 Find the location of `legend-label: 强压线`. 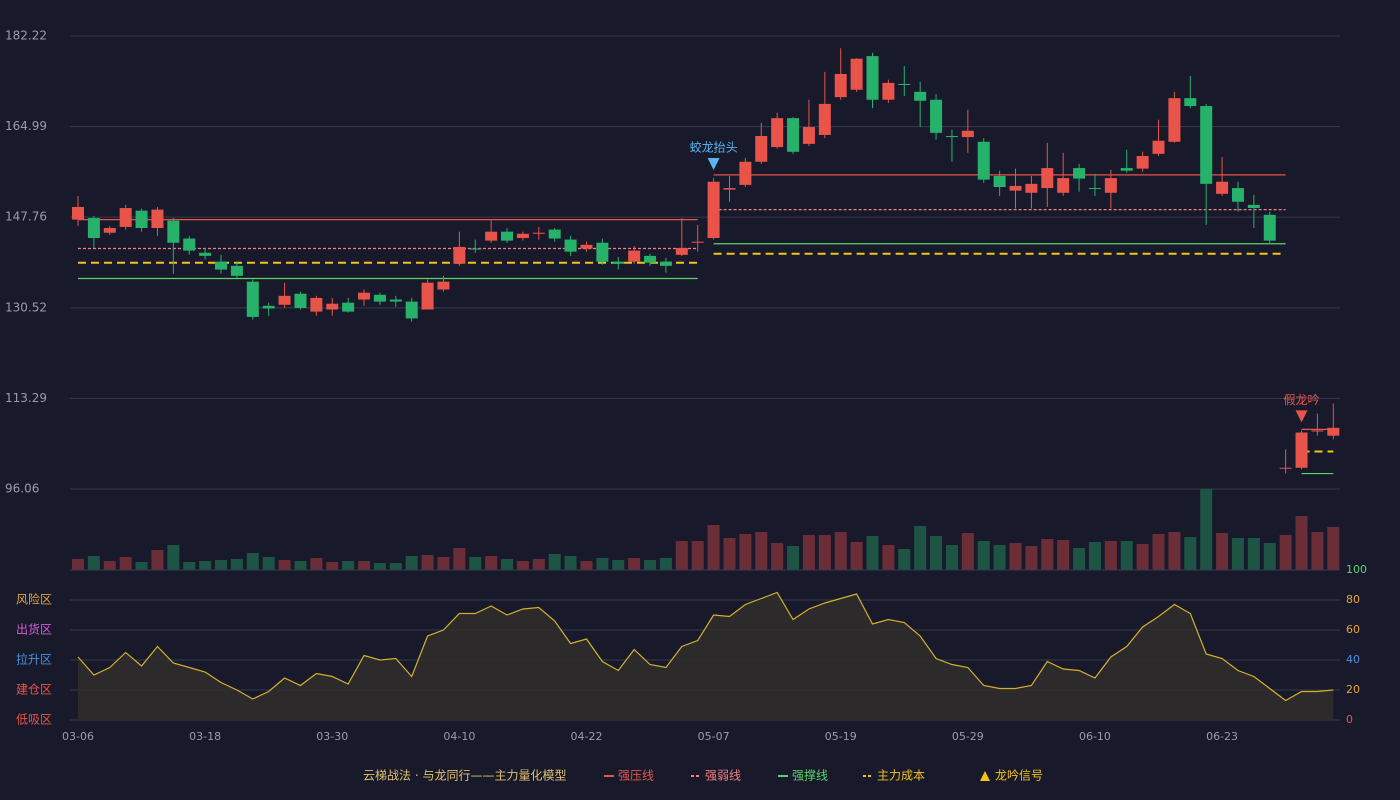

legend-label: 强压线 is located at coordinates (636, 776).